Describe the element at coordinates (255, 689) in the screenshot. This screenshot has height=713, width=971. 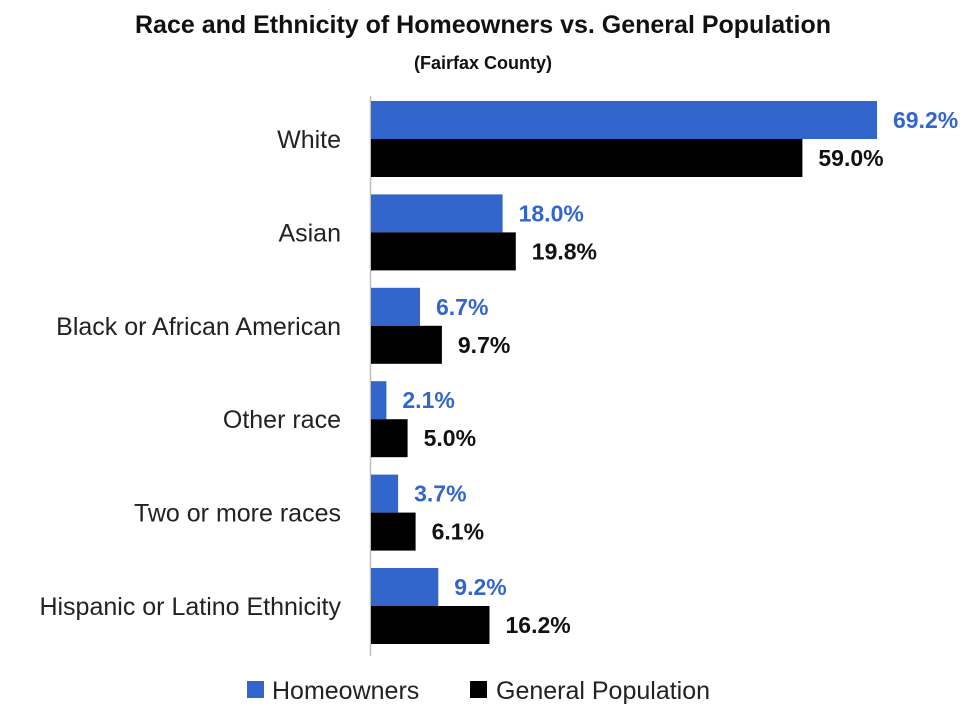
I see `legend-swatch-homeowners` at that location.